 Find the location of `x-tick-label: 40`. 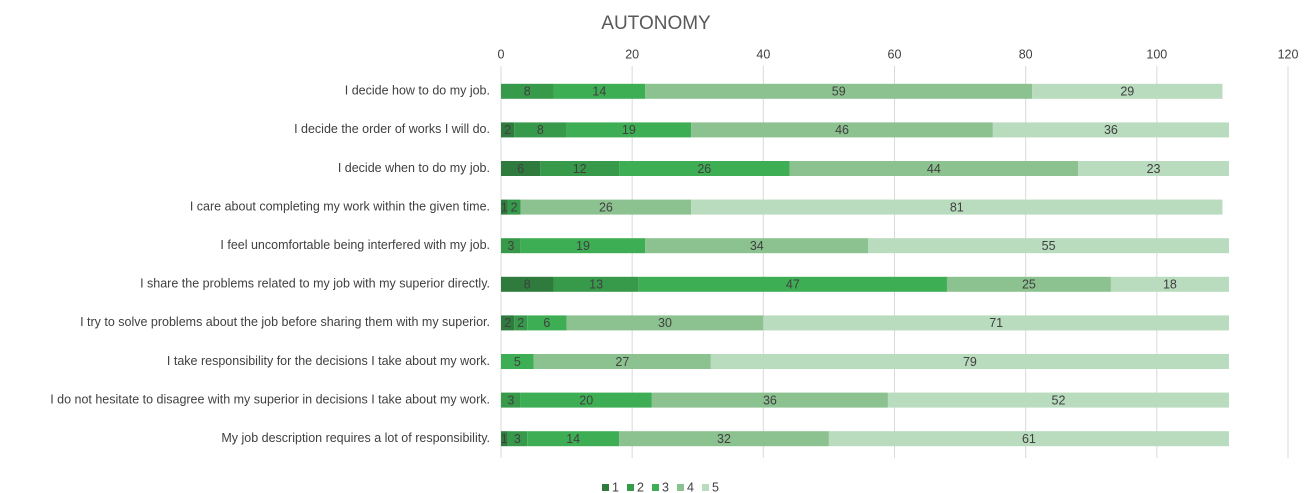

x-tick-label: 40 is located at coordinates (763, 54).